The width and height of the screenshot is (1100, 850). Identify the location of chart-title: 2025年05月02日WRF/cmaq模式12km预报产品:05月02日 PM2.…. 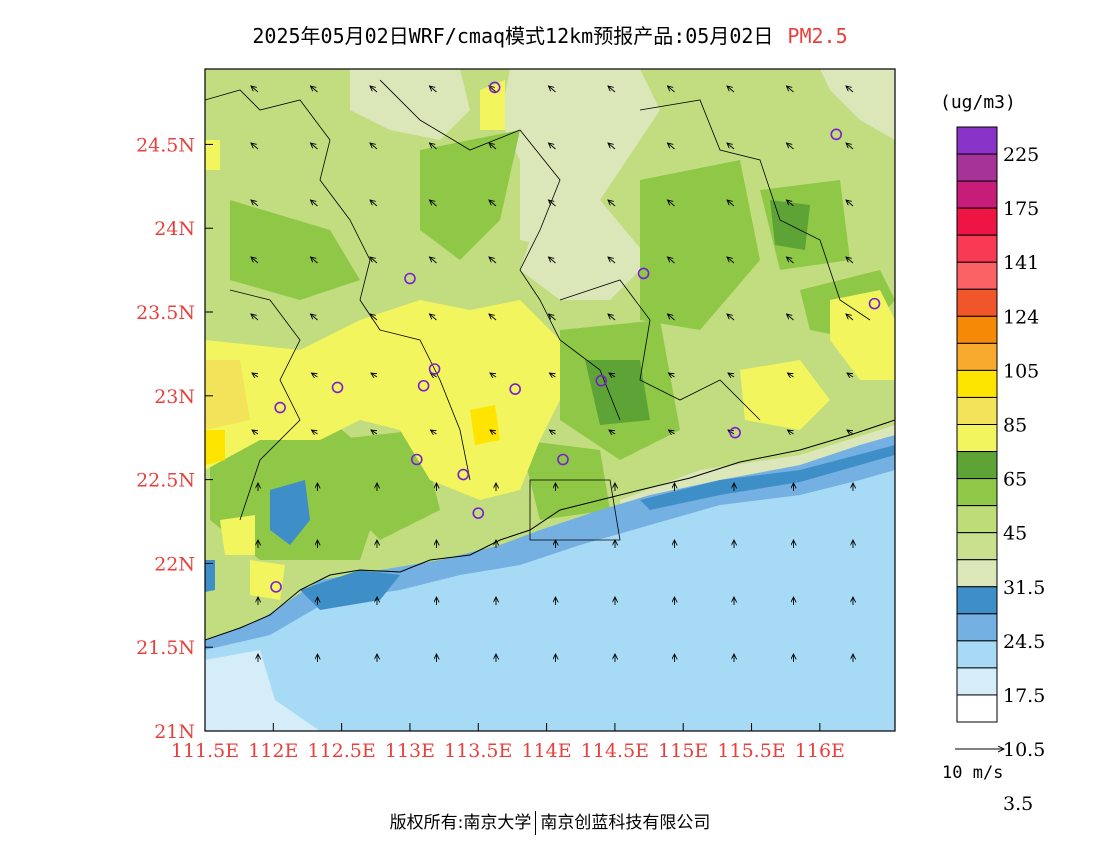
(550, 34).